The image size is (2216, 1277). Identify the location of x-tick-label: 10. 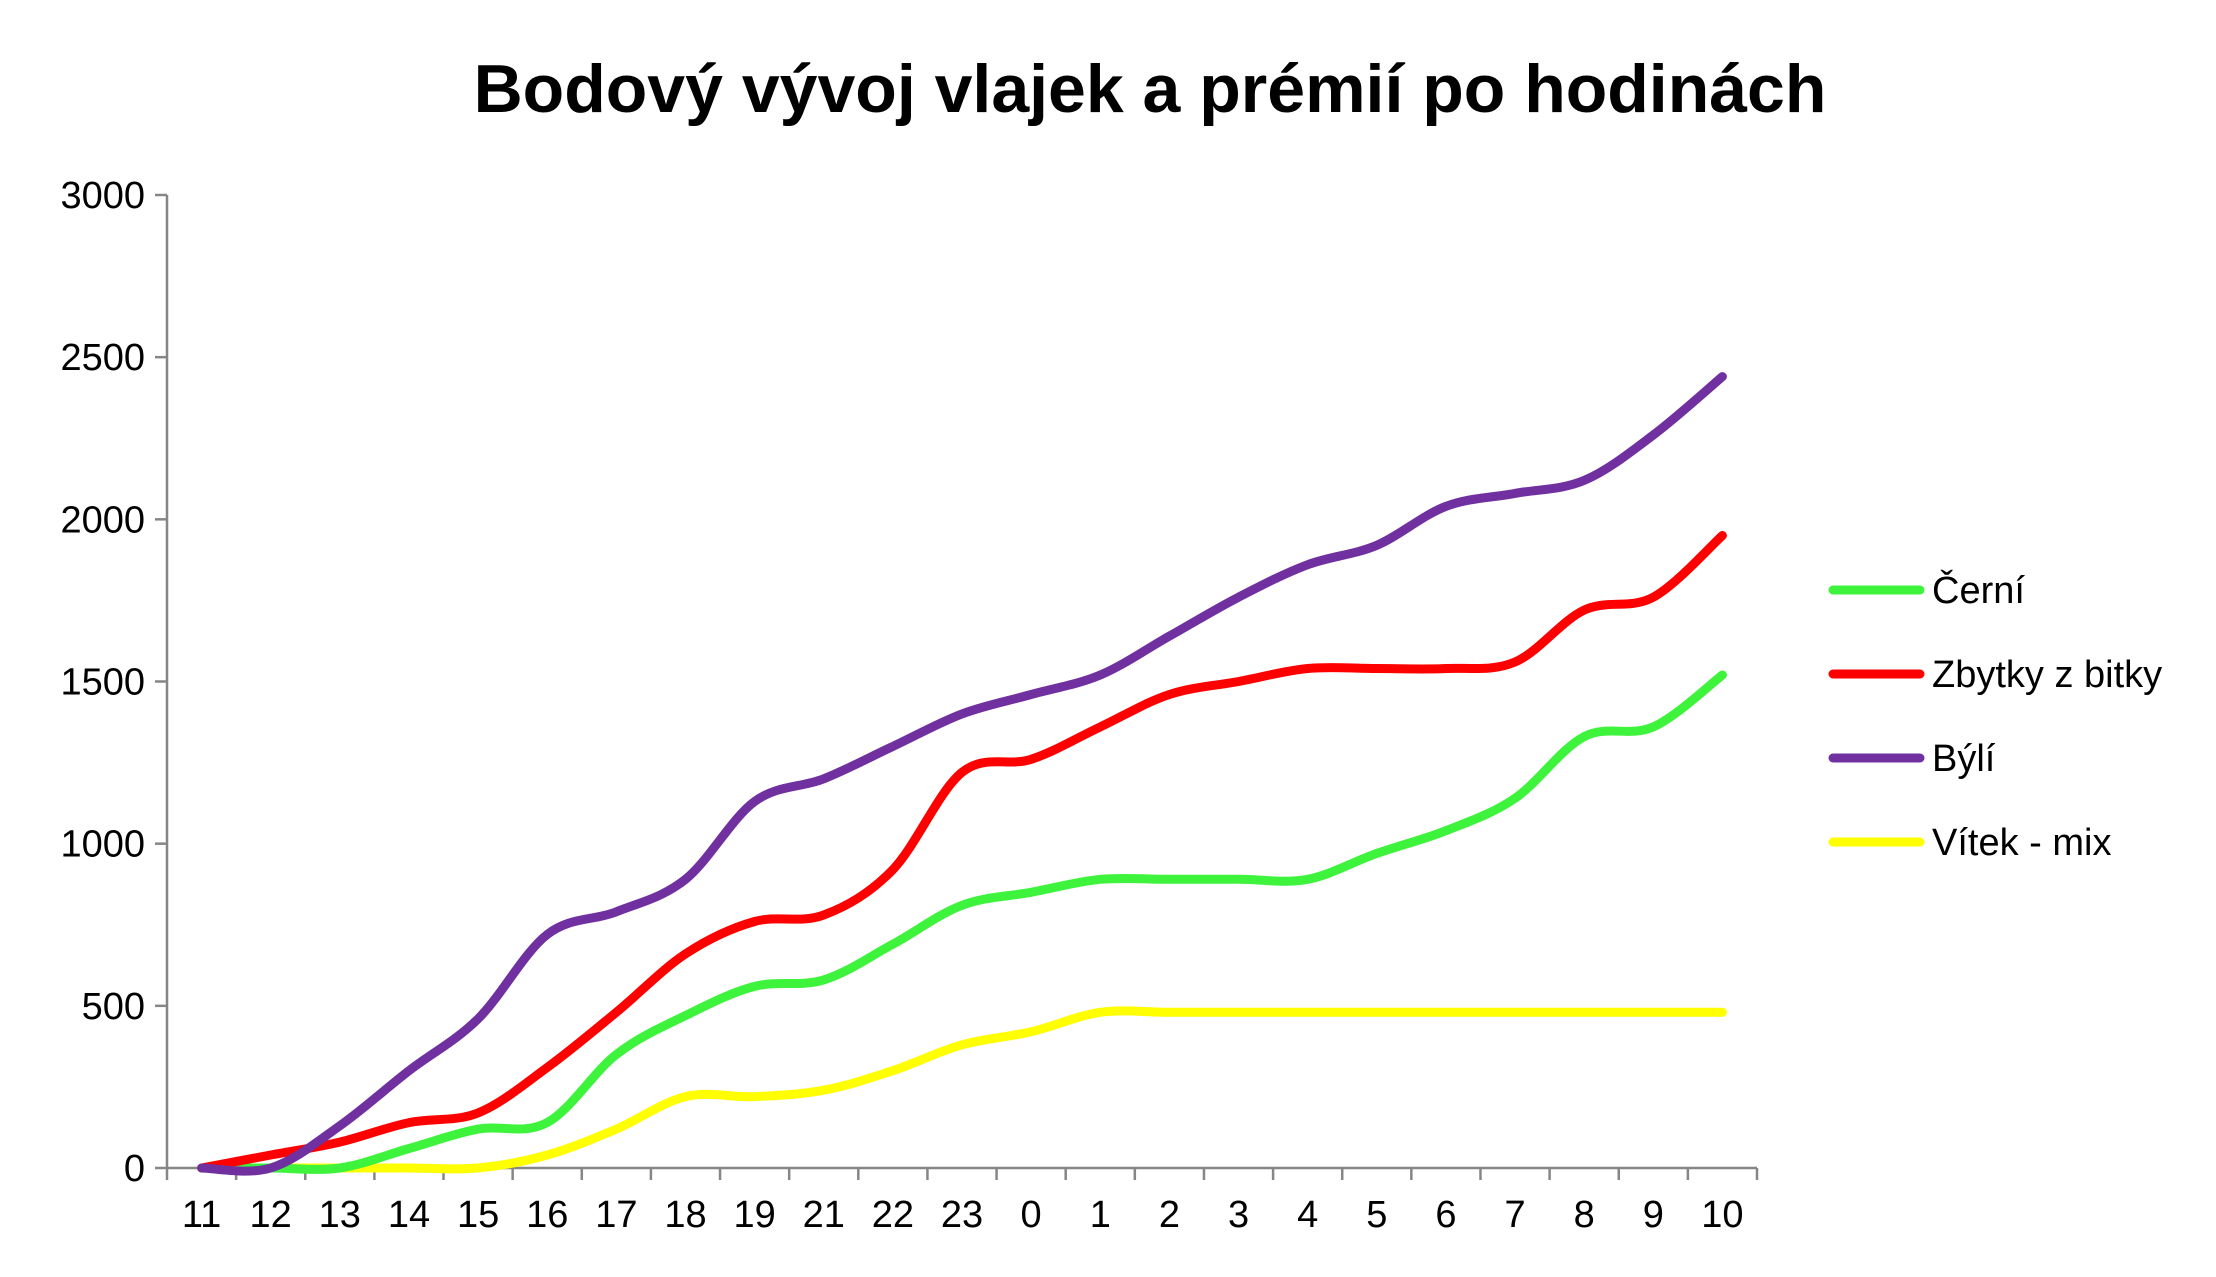
(1722, 1215).